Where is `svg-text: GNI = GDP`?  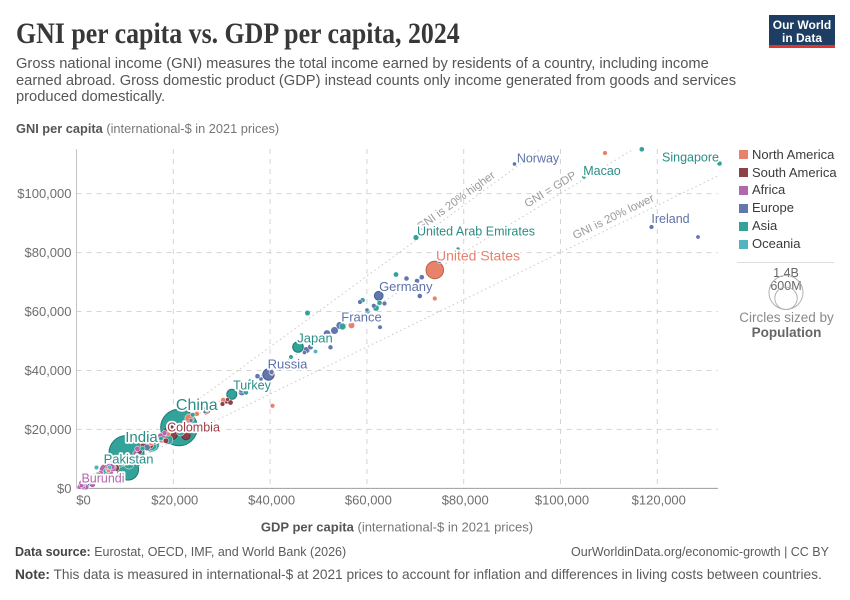 svg-text: GNI = GDP is located at coordinates (551, 189).